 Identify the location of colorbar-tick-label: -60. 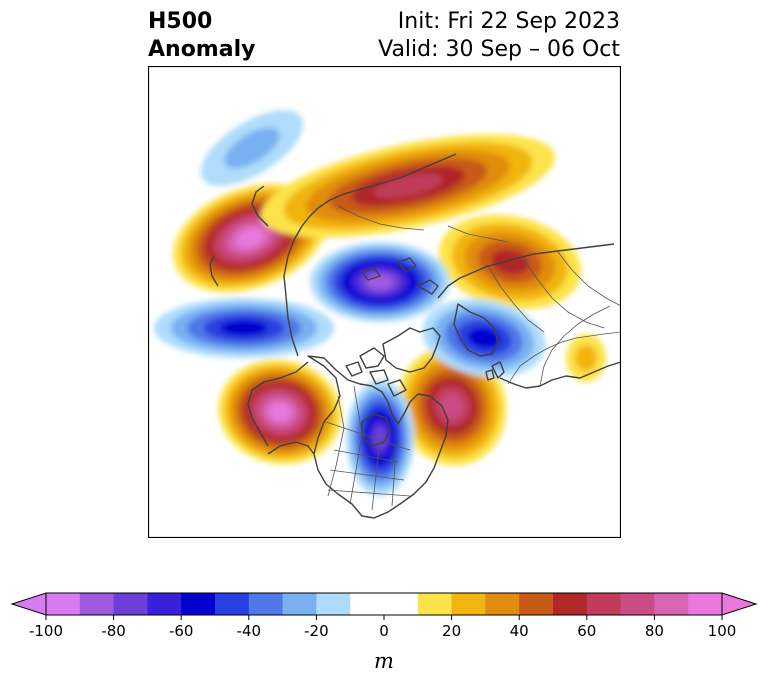
(181, 631).